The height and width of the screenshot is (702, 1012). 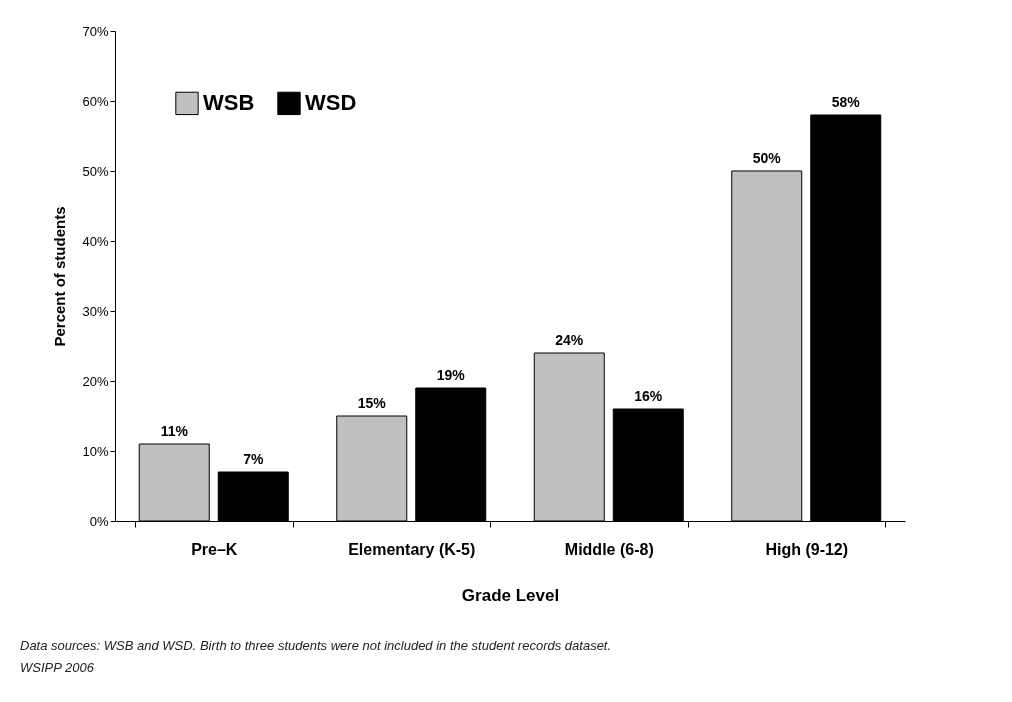 I want to click on x-axis-title: Grade Level, so click(x=510, y=595).